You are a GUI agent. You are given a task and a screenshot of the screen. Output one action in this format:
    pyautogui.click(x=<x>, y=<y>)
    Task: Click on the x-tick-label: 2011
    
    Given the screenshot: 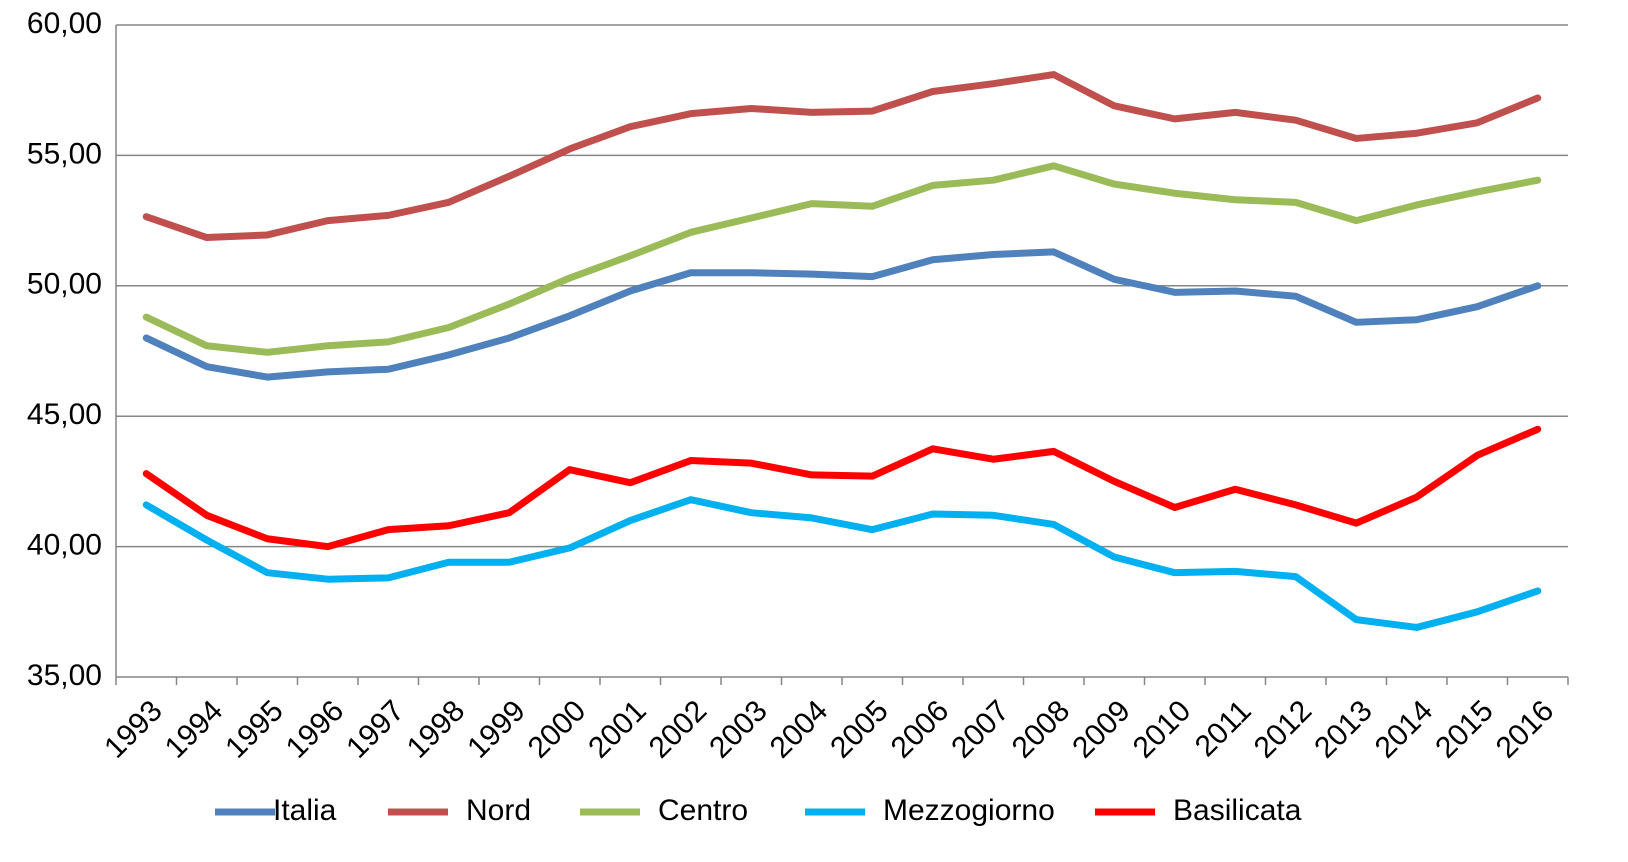 What is the action you would take?
    pyautogui.click(x=1223, y=728)
    